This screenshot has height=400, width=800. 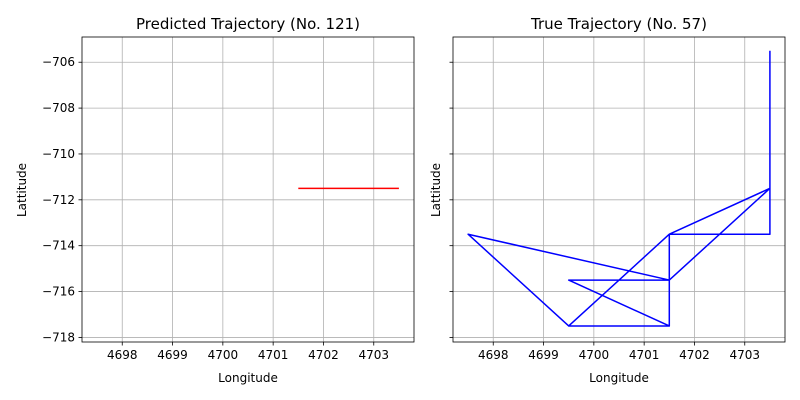 I want to click on y-tick-label: −718, so click(x=58, y=337).